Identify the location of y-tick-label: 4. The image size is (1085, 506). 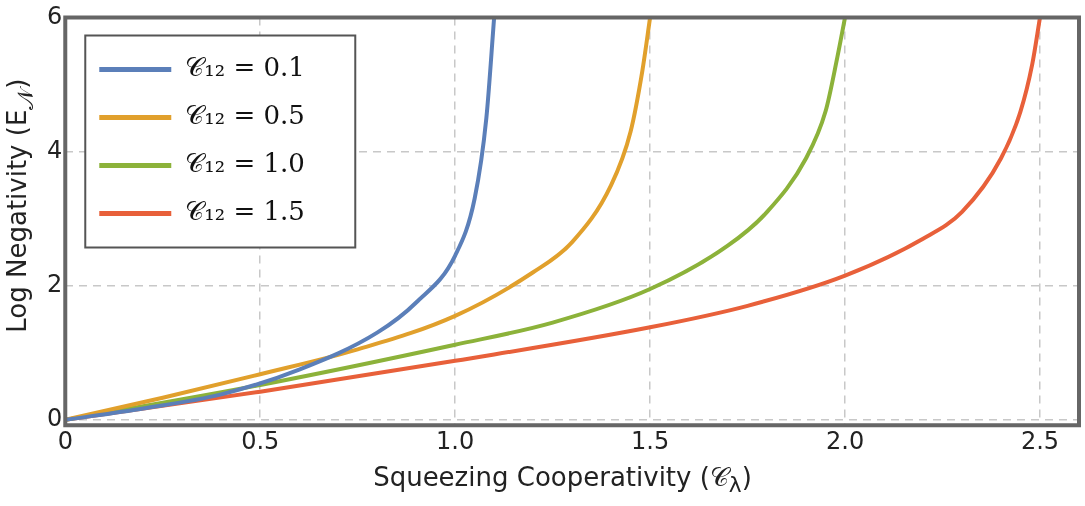
(54, 149).